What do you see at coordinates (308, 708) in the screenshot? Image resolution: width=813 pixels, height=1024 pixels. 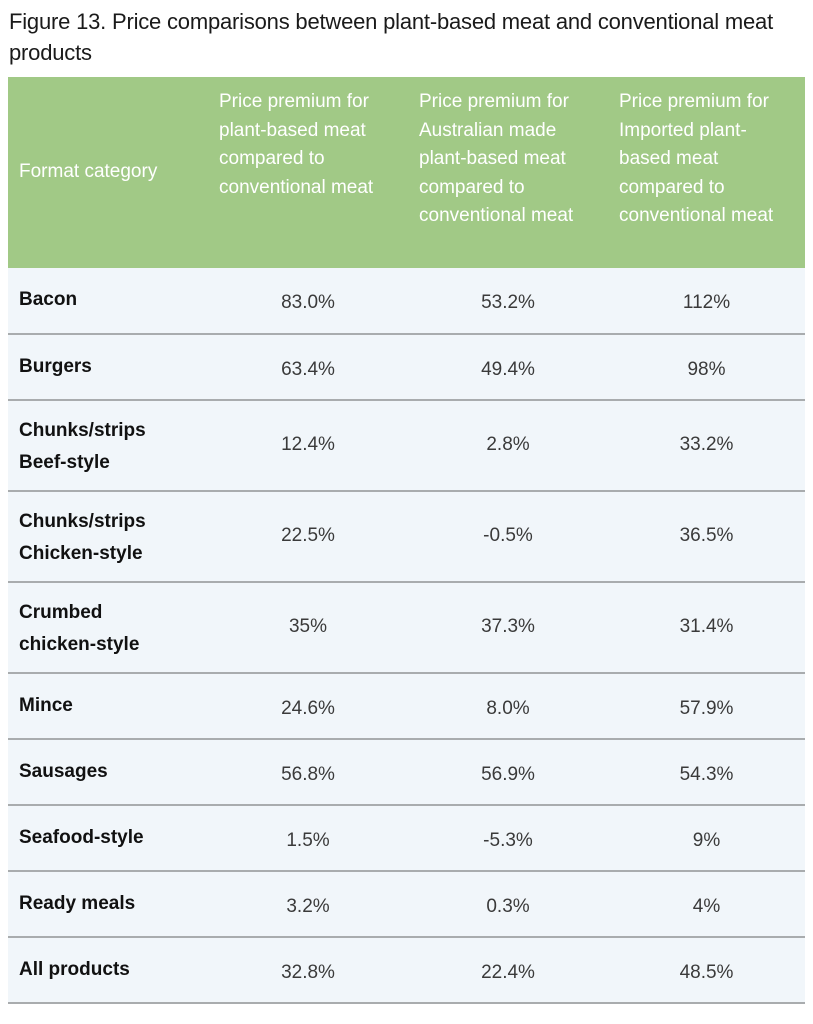 I see `premium-all-cell: 24.6%` at bounding box center [308, 708].